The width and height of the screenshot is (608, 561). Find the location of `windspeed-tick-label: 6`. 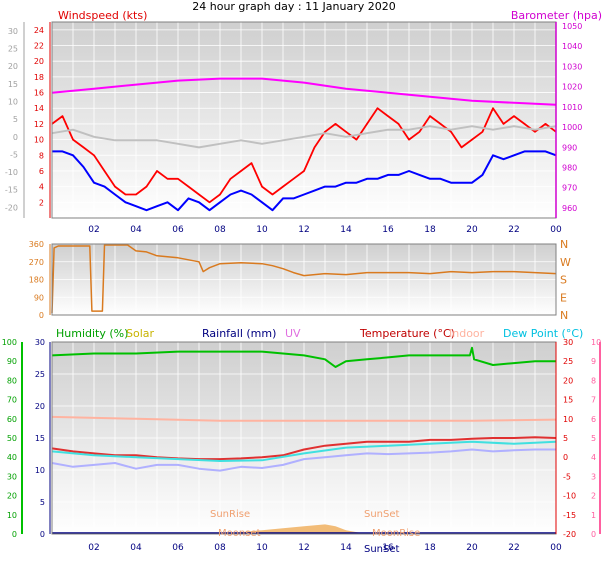

windspeed-tick-label: 6 is located at coordinates (41, 171).